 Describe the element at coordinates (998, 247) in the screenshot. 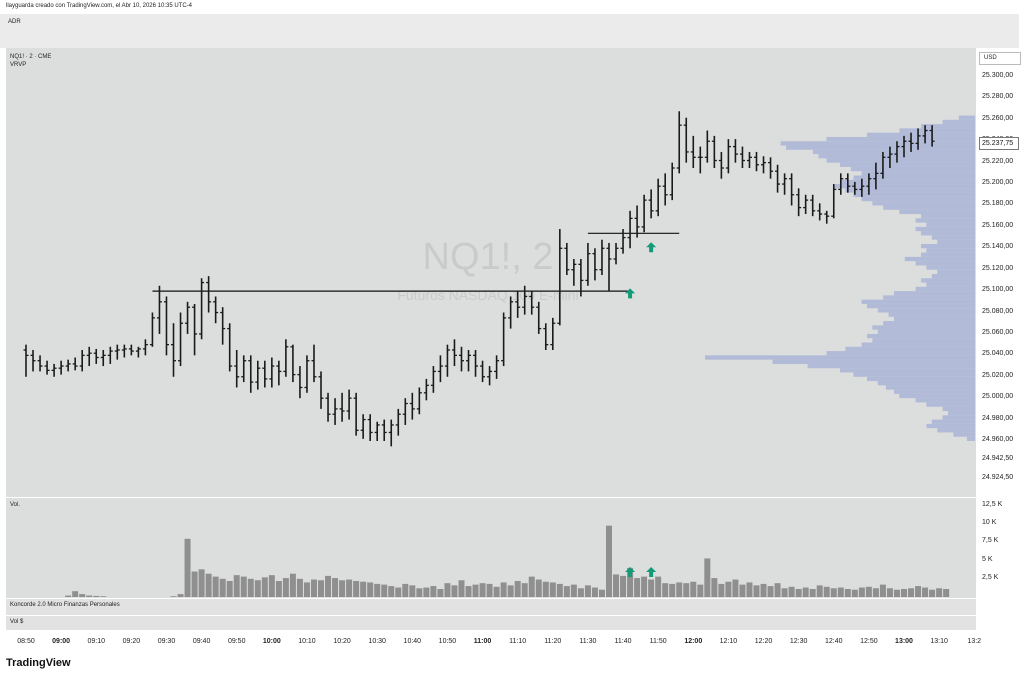

I see `price-tick-label: 25.140,00` at that location.